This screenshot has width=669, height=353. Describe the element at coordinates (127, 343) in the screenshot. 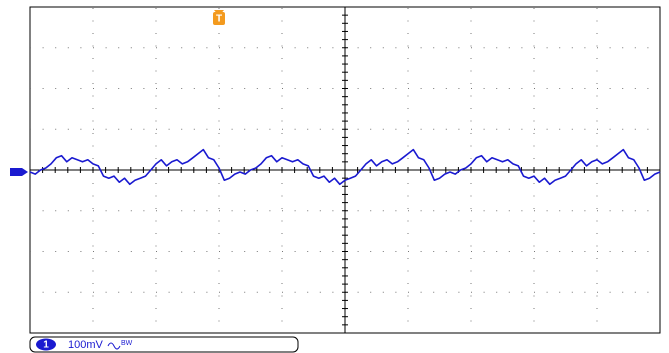

I see `bandwidth-label: BW` at that location.